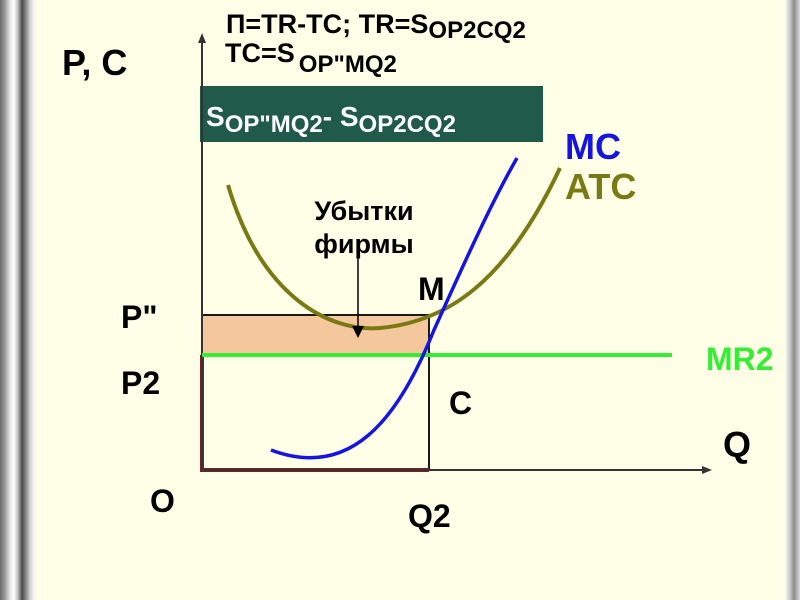 The image size is (800, 600). Describe the element at coordinates (331, 116) in the screenshot. I see `banner-minus: -` at that location.